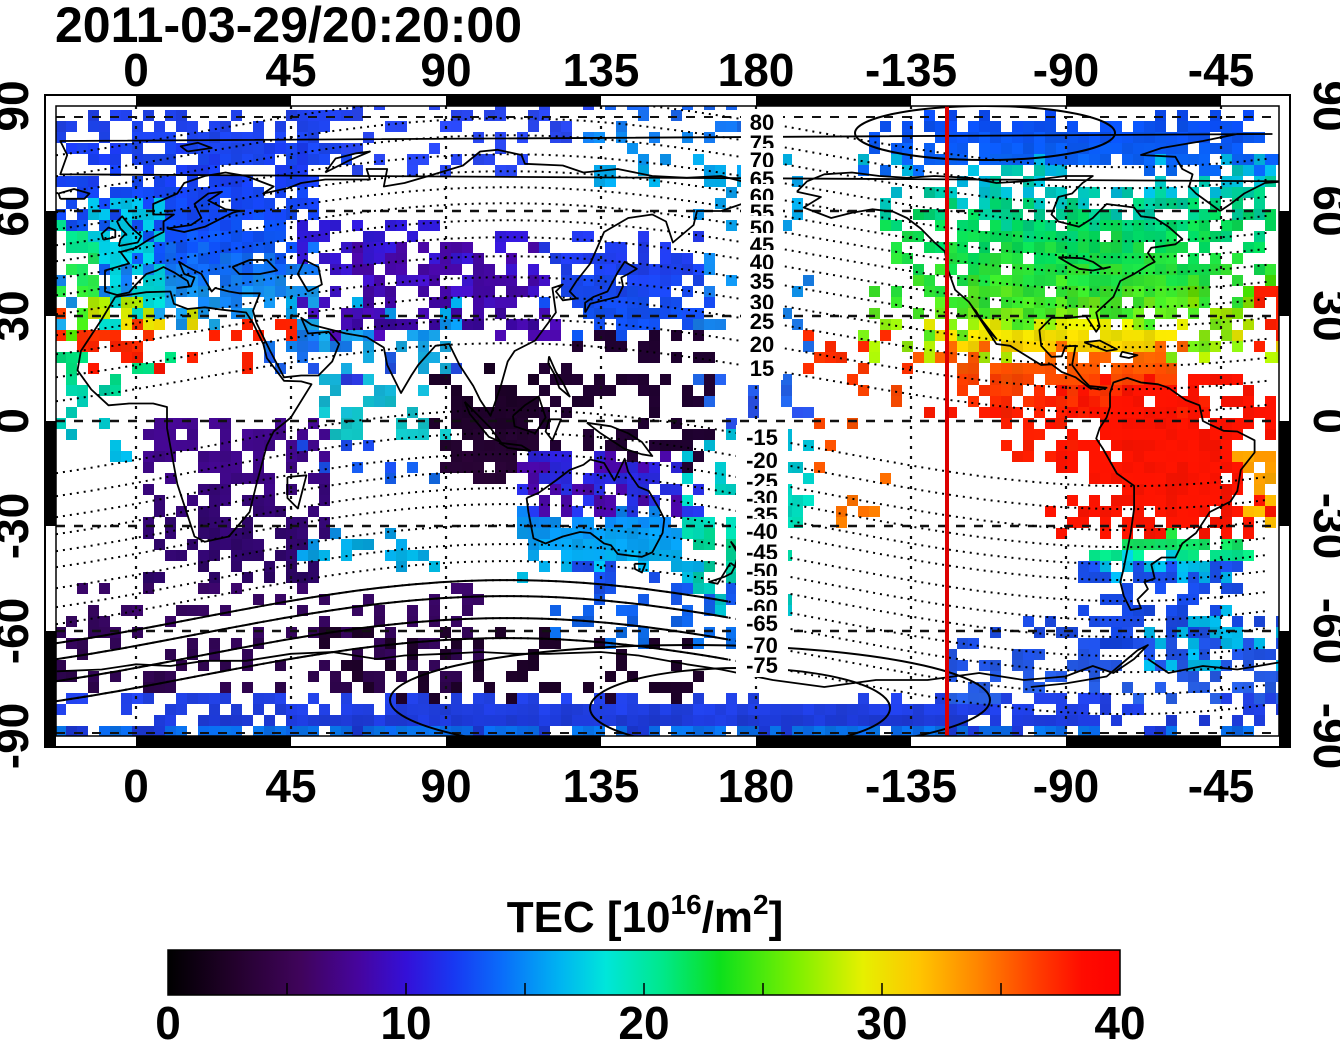 This screenshot has width=1340, height=1042. Describe the element at coordinates (559, 376) in the screenshot. I see `coastline-philippines` at that location.